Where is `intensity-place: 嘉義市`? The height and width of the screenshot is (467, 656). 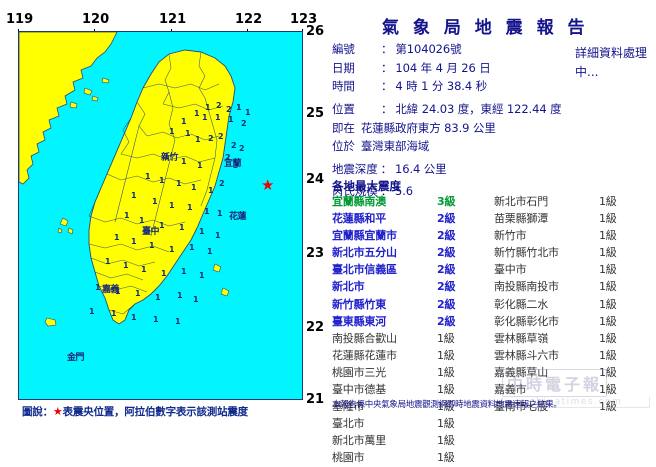
intensity-place: 嘉義市 is located at coordinates (510, 390).